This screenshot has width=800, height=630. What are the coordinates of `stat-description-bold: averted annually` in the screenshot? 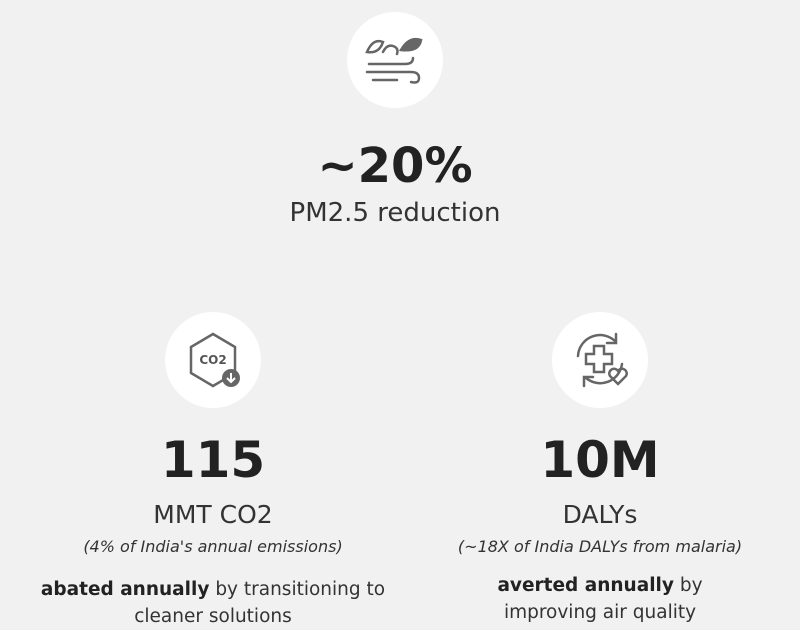 It's located at (585, 585).